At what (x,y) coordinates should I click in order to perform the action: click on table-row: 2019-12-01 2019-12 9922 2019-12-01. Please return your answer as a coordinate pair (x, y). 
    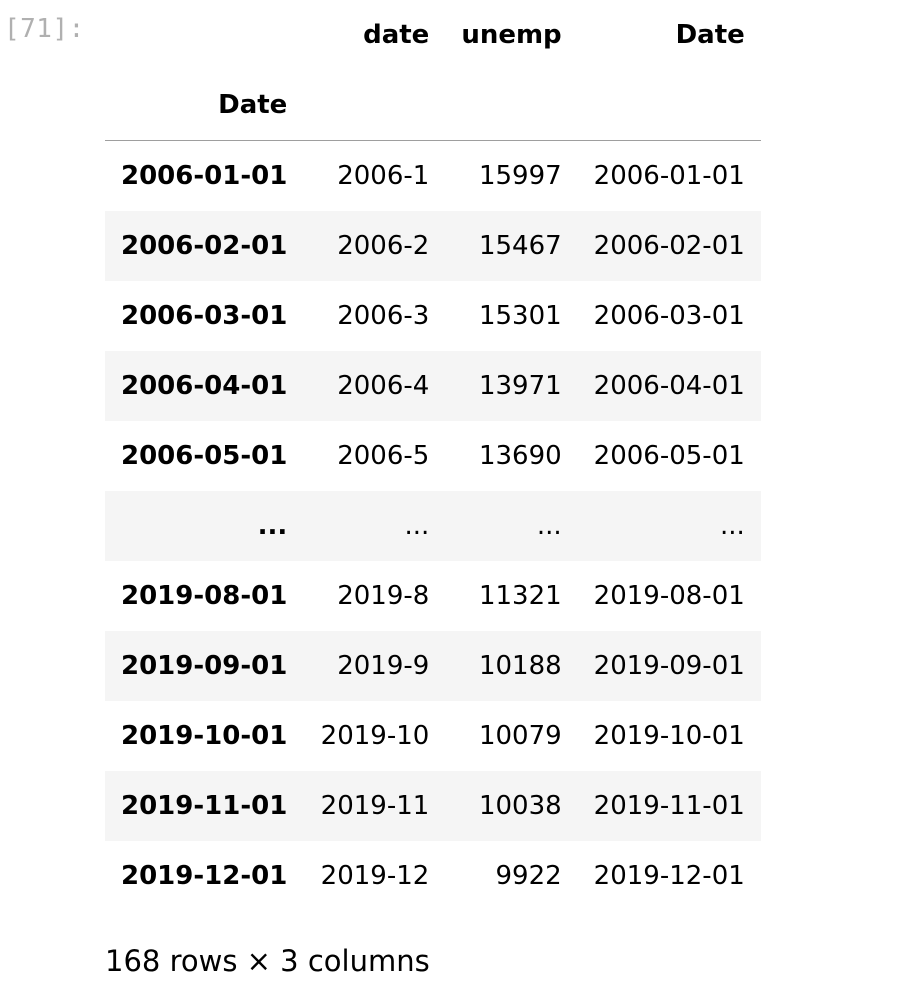
    Looking at the image, I should click on (433, 876).